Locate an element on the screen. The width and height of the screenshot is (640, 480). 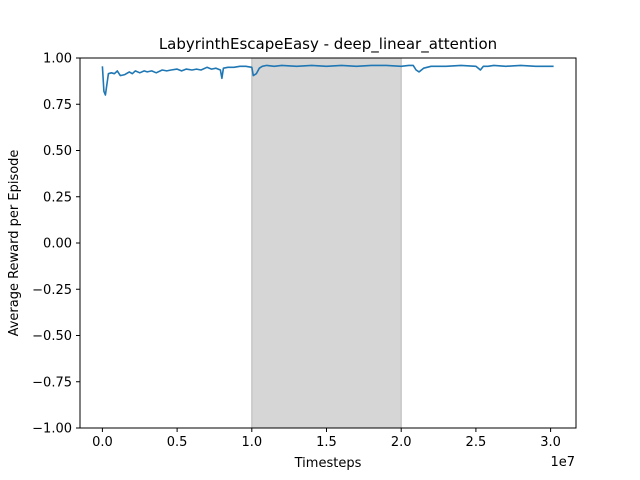
x-tick-label: 1.5 is located at coordinates (326, 442).